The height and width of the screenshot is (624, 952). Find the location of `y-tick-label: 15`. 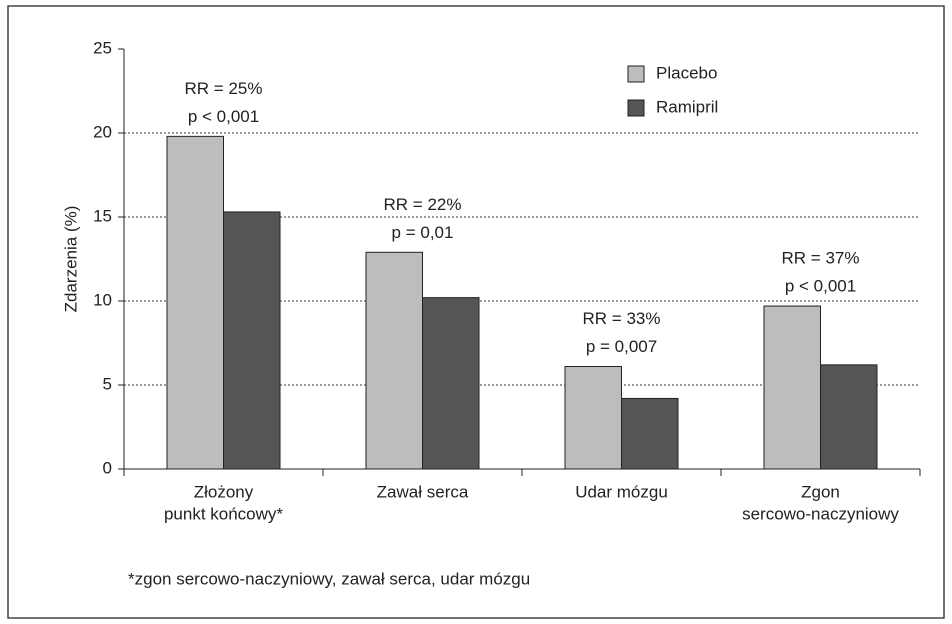

y-tick-label: 15 is located at coordinates (102, 215).